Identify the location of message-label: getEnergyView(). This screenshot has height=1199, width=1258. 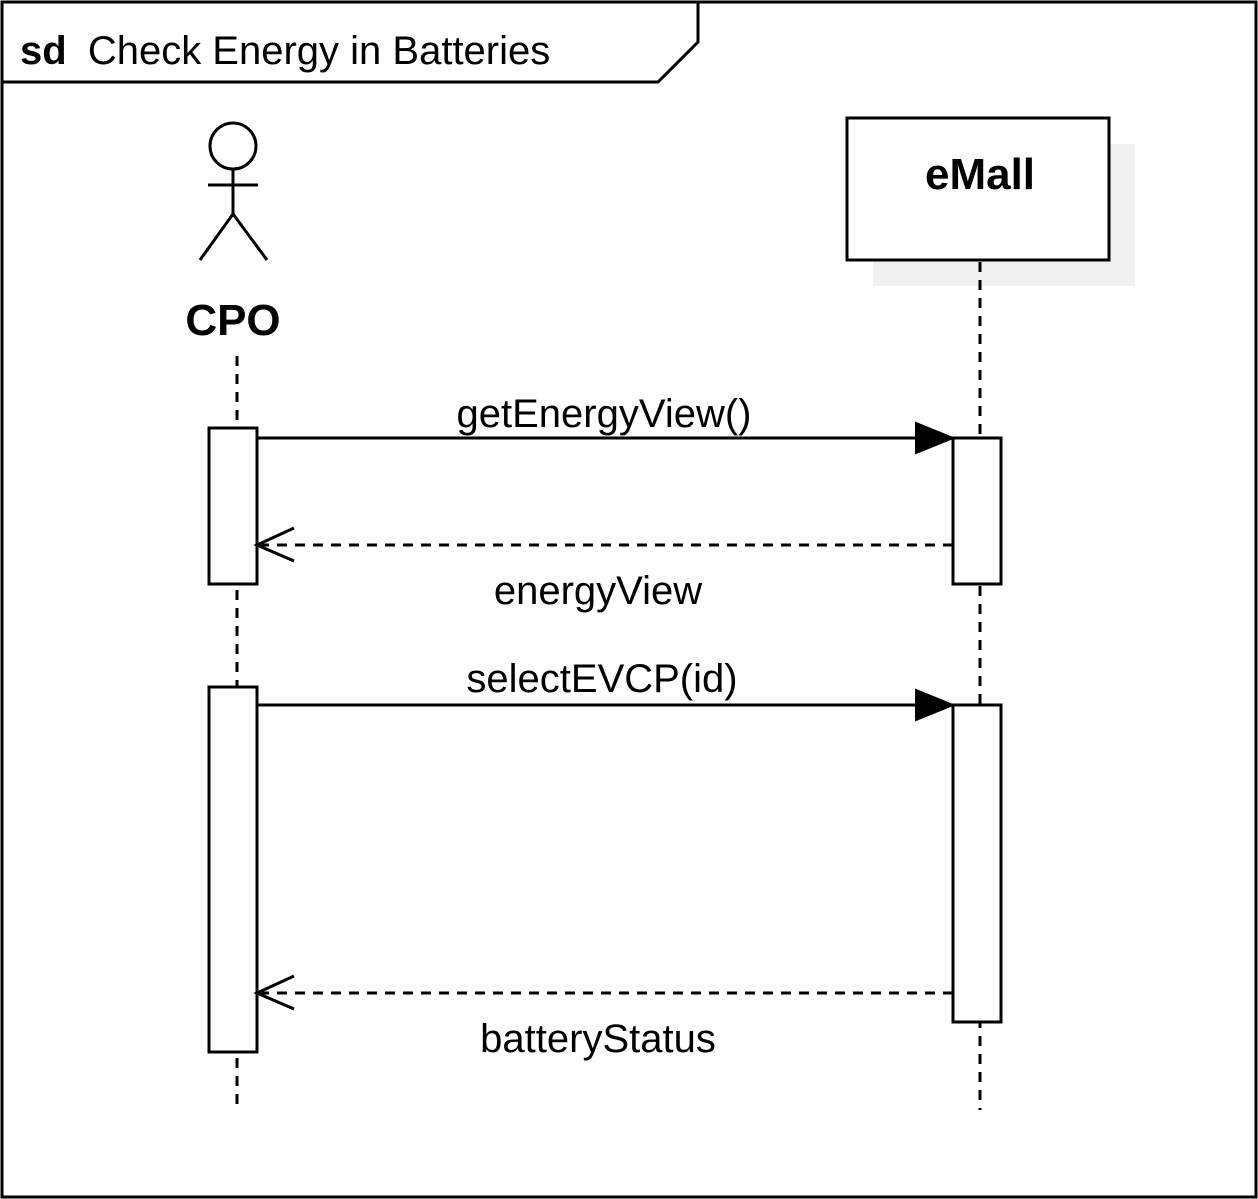
(604, 414).